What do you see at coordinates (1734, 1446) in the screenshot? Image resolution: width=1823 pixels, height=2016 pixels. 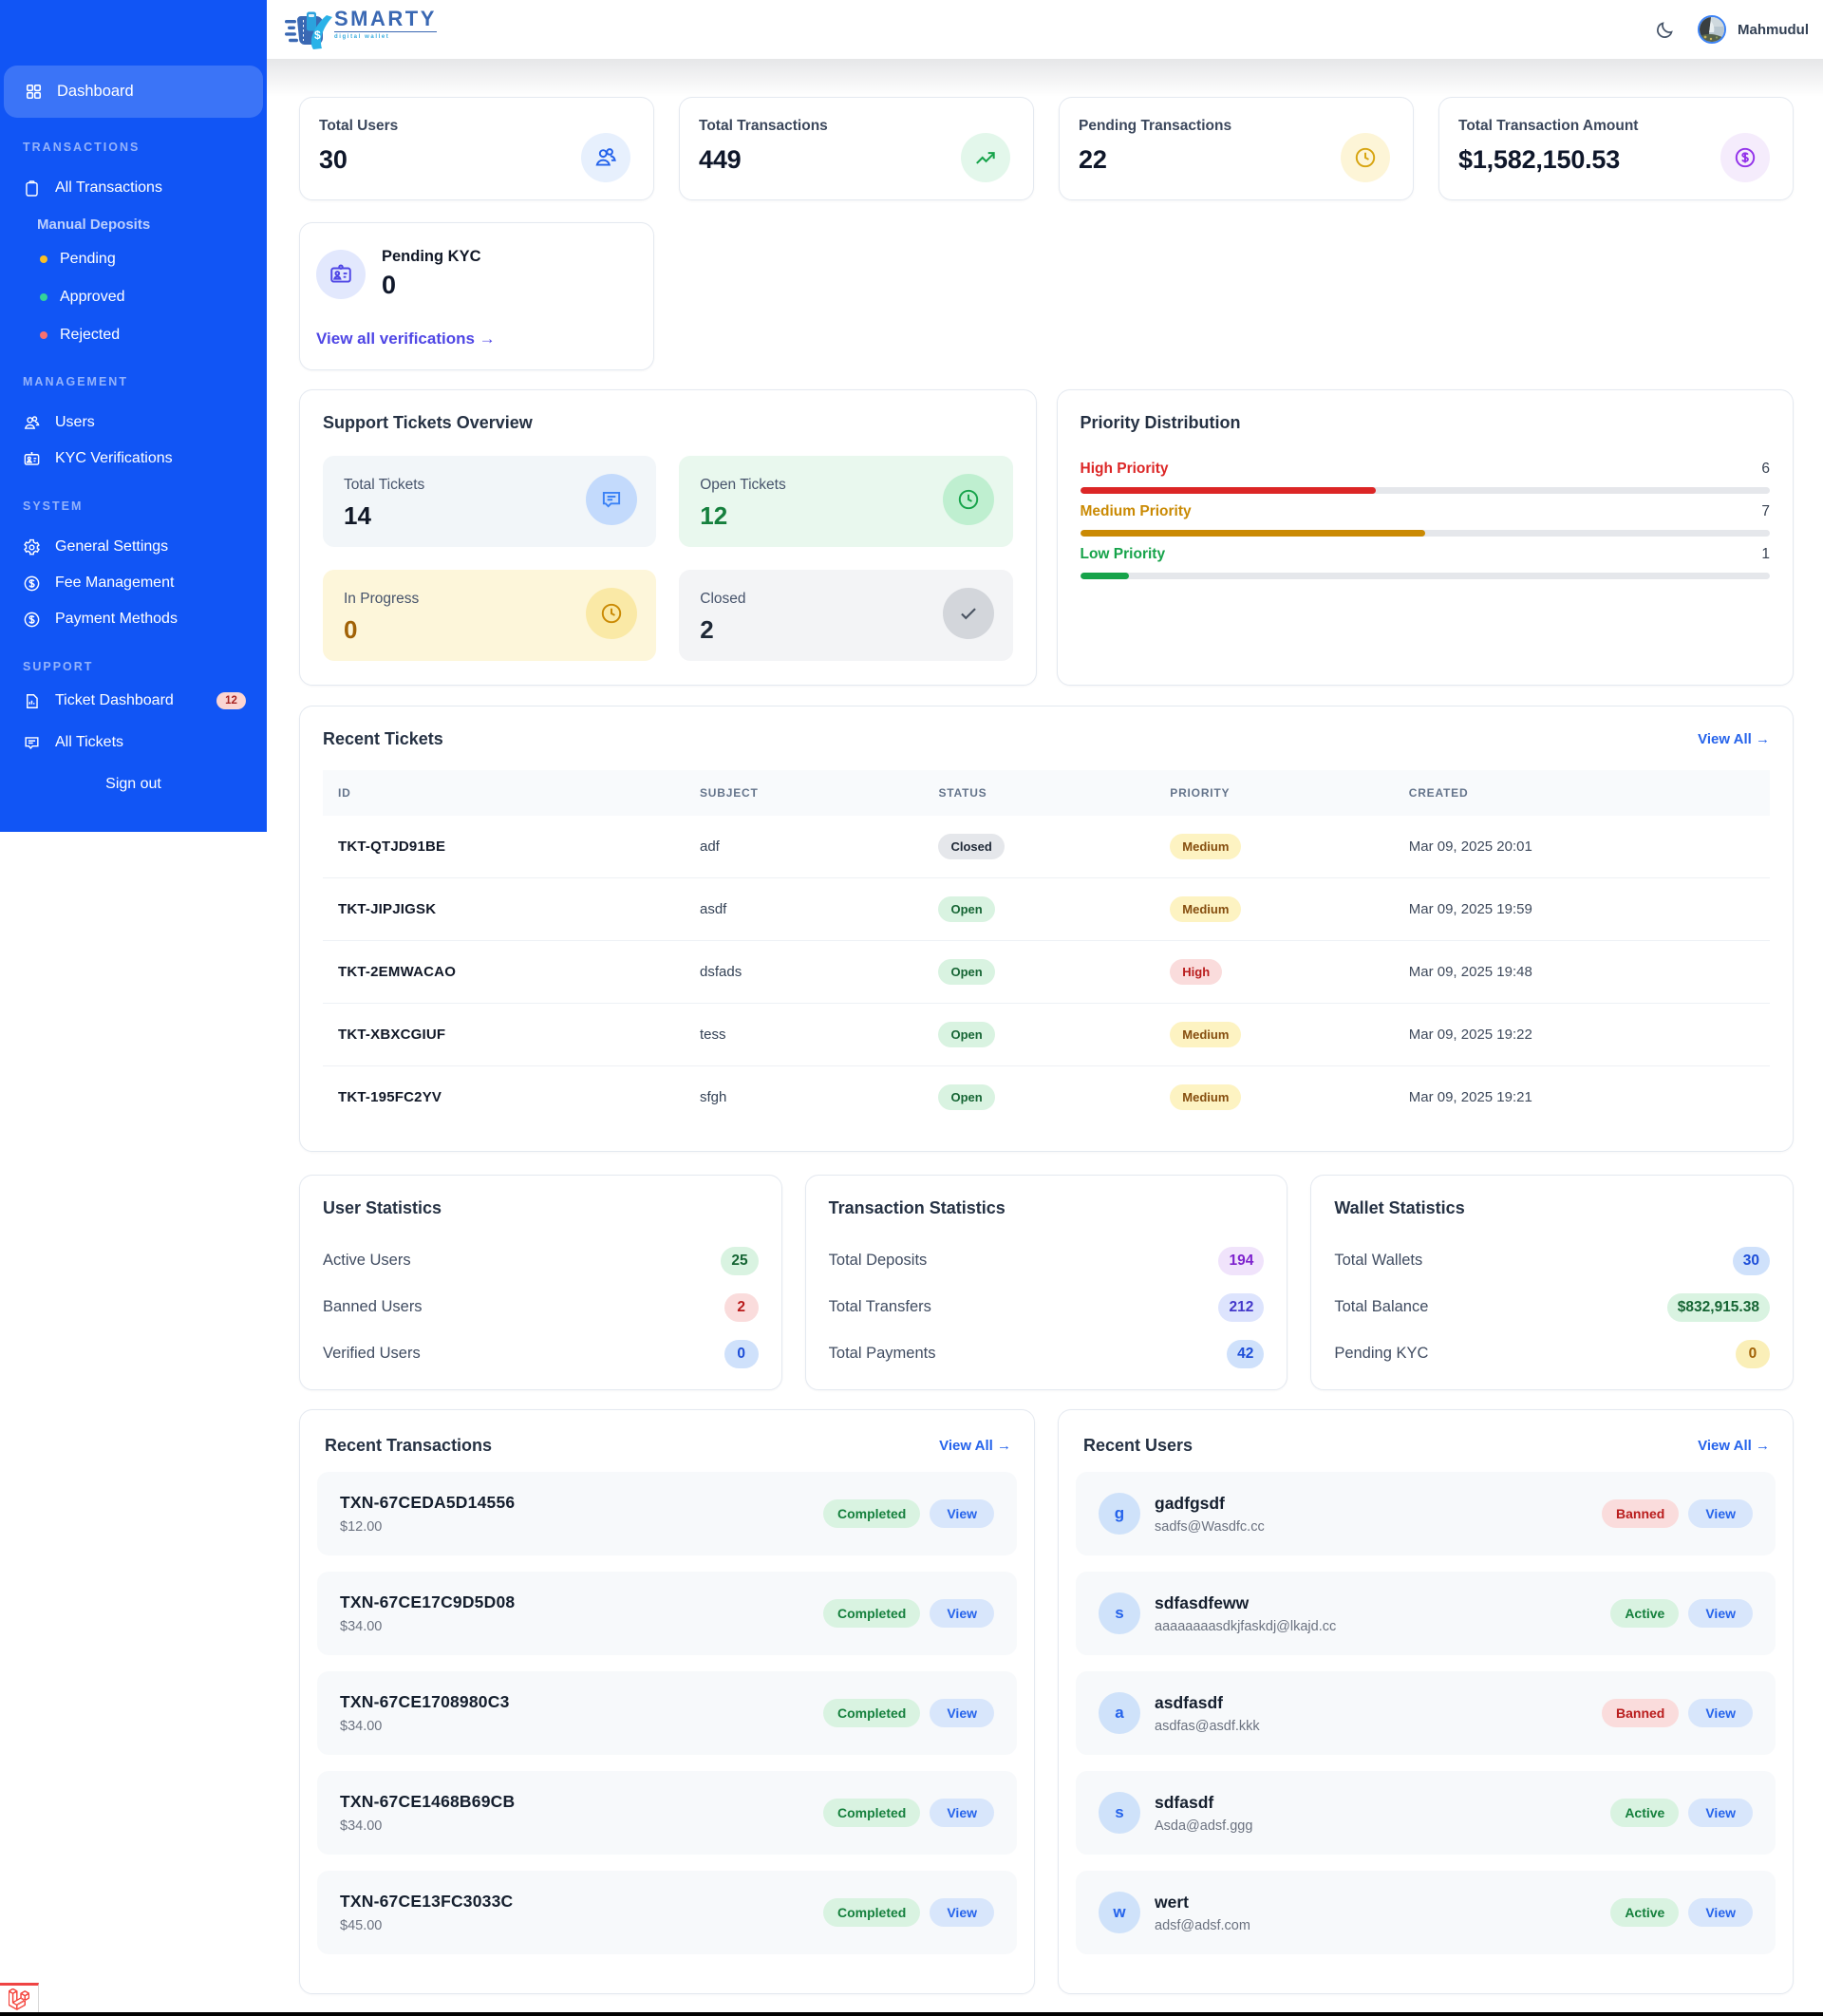 I see `view-all-users-link: View All →` at bounding box center [1734, 1446].